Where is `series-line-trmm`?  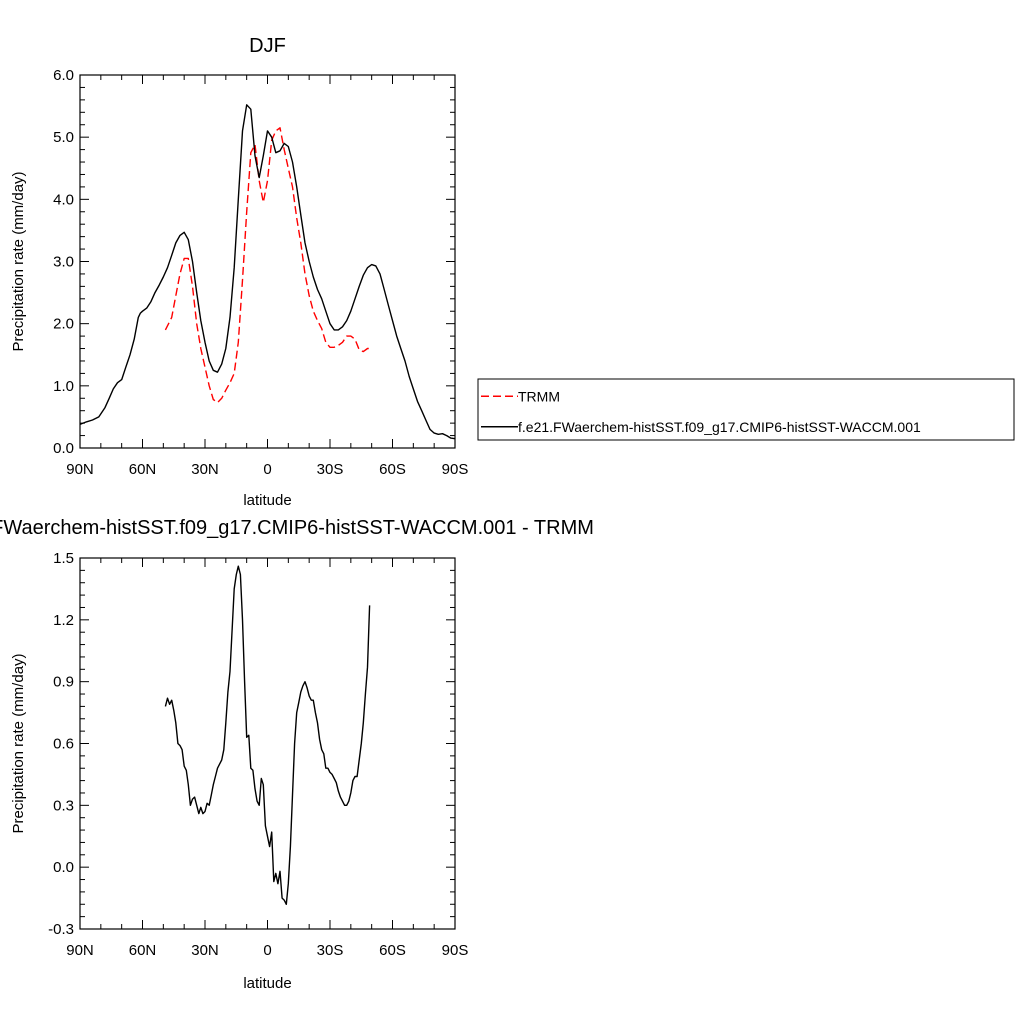
series-line-trmm is located at coordinates (267, 265).